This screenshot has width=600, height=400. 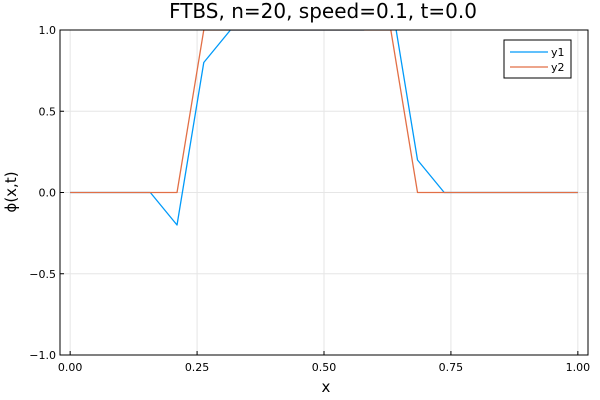 What do you see at coordinates (70, 367) in the screenshot?
I see `x-tick-label: 0.00` at bounding box center [70, 367].